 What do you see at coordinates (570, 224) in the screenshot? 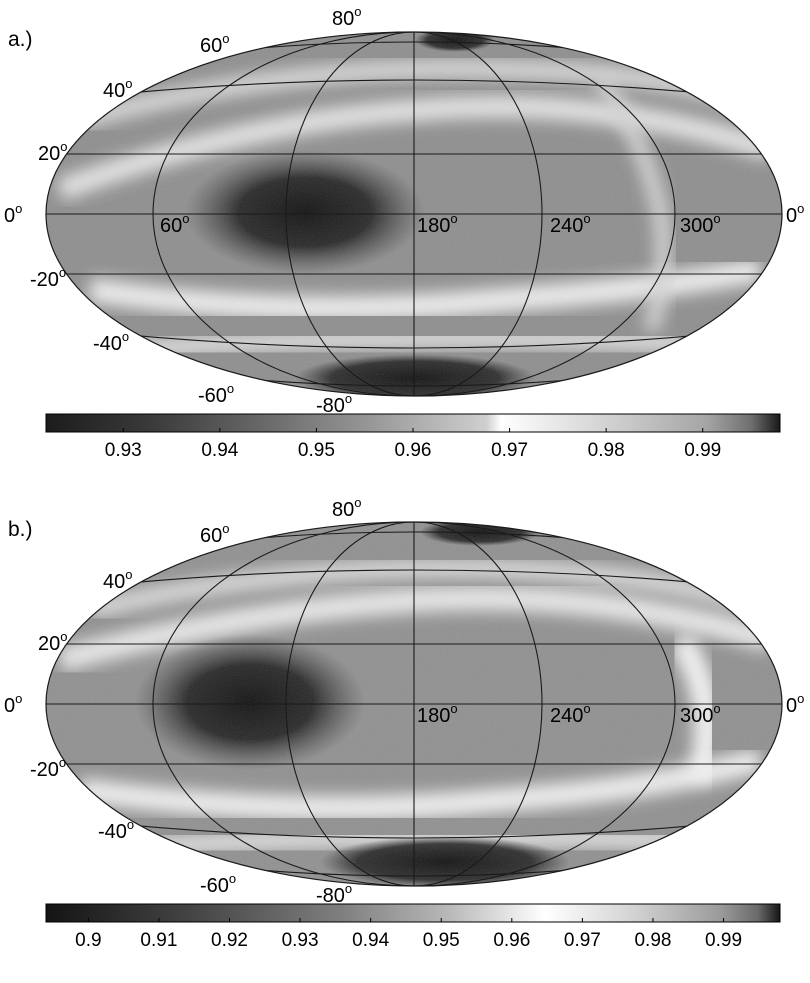
I see `lon-label-240: 240o` at bounding box center [570, 224].